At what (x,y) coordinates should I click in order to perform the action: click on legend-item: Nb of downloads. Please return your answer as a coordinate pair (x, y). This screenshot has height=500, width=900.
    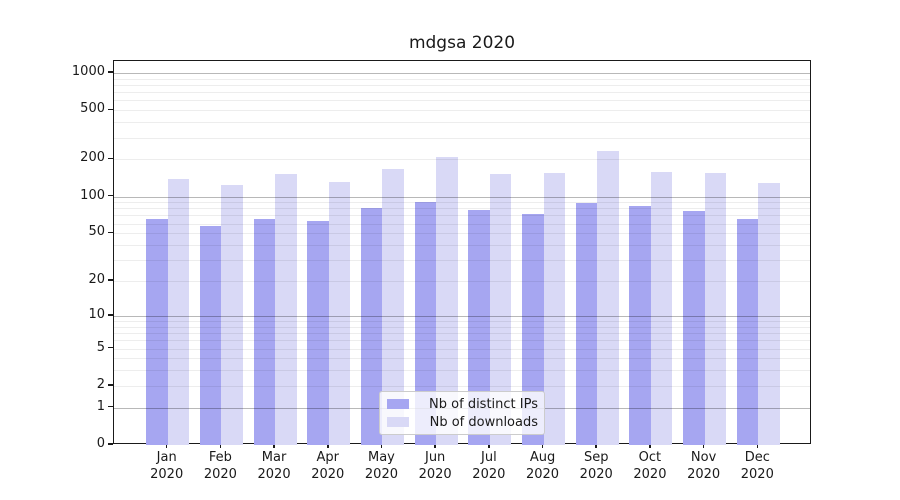
    Looking at the image, I should click on (462, 422).